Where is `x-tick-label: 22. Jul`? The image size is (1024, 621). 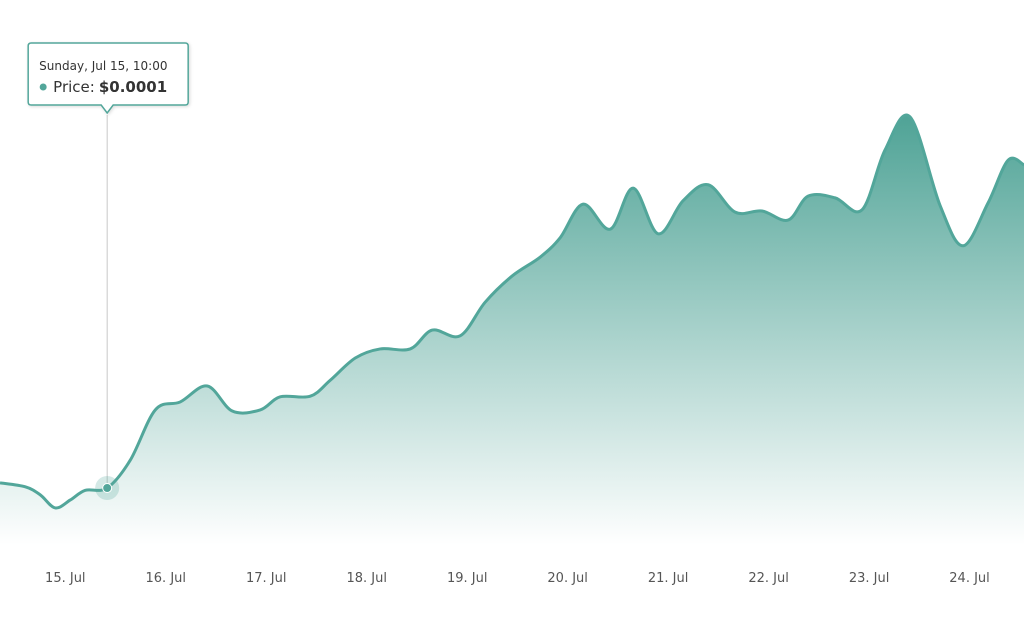 x-tick-label: 22. Jul is located at coordinates (768, 578).